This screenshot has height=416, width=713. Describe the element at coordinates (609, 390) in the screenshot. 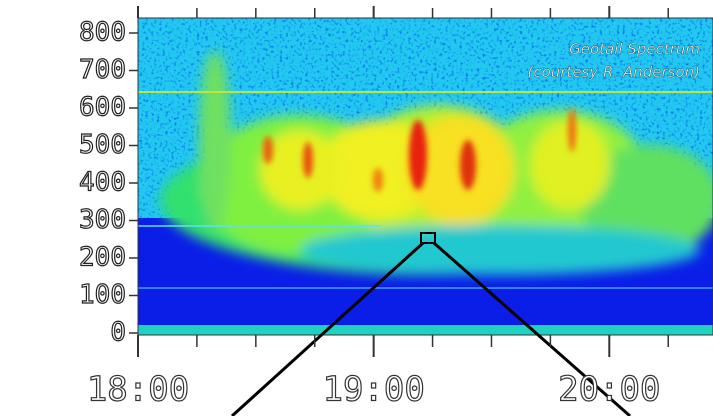

I see `x-tick-label: 20:00` at that location.